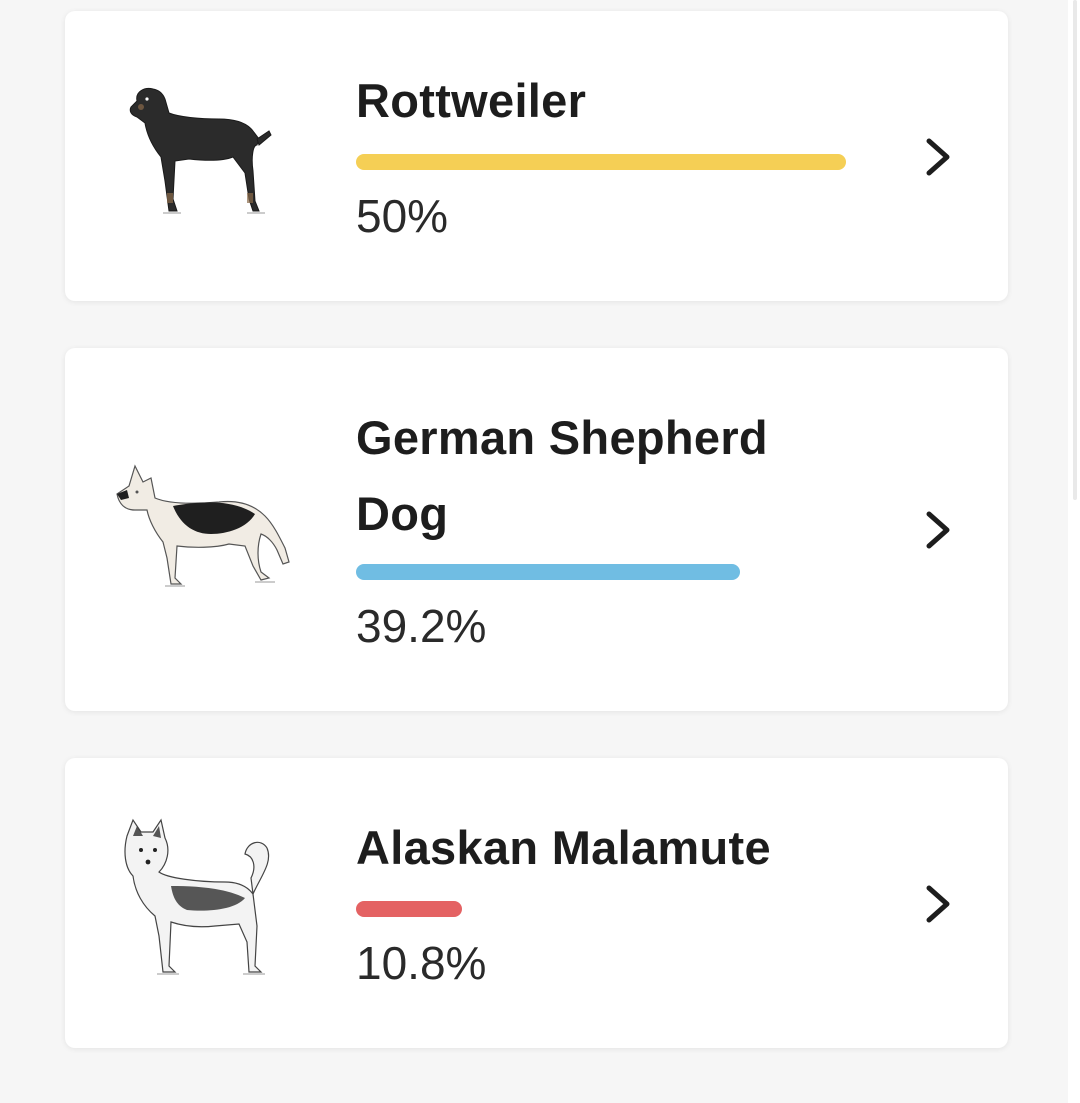  I want to click on breed-percentage-value: 10.8%, so click(421, 963).